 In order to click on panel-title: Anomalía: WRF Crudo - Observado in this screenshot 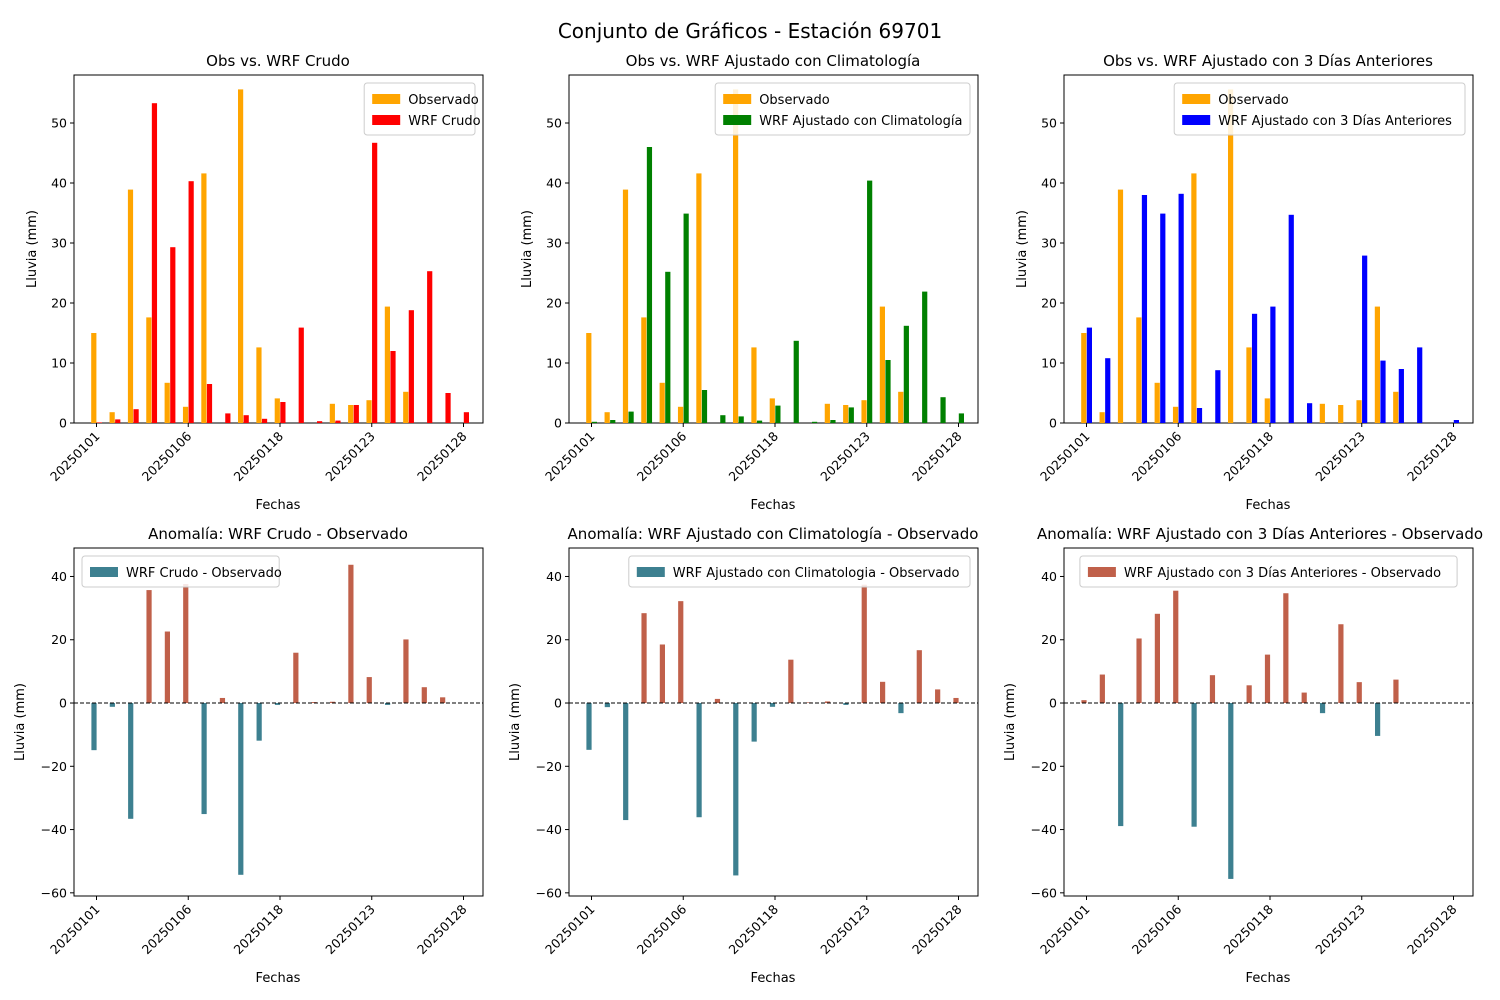, I will do `click(278, 534)`.